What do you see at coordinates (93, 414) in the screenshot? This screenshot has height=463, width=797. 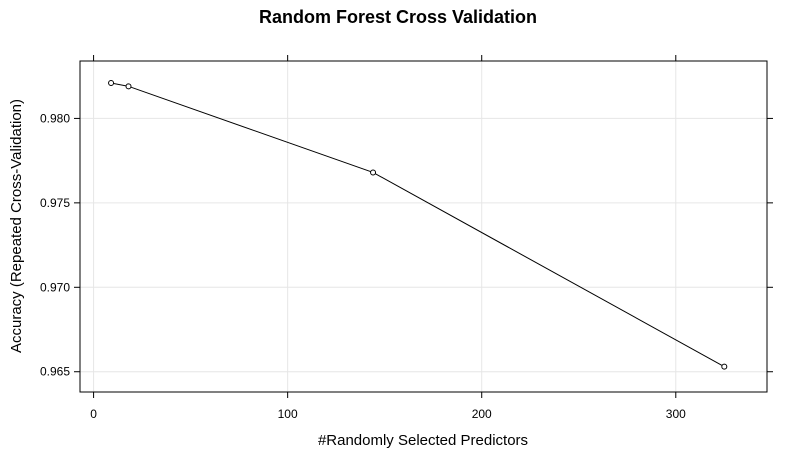 I see `x-tick-label: 0` at bounding box center [93, 414].